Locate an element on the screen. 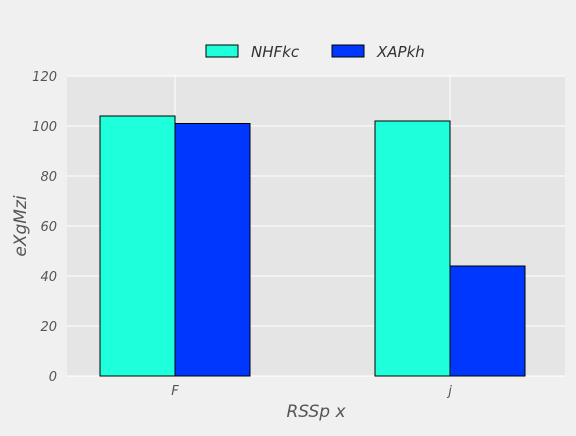 The image size is (576, 436). legend-swatch-NHFkc is located at coordinates (222, 51).